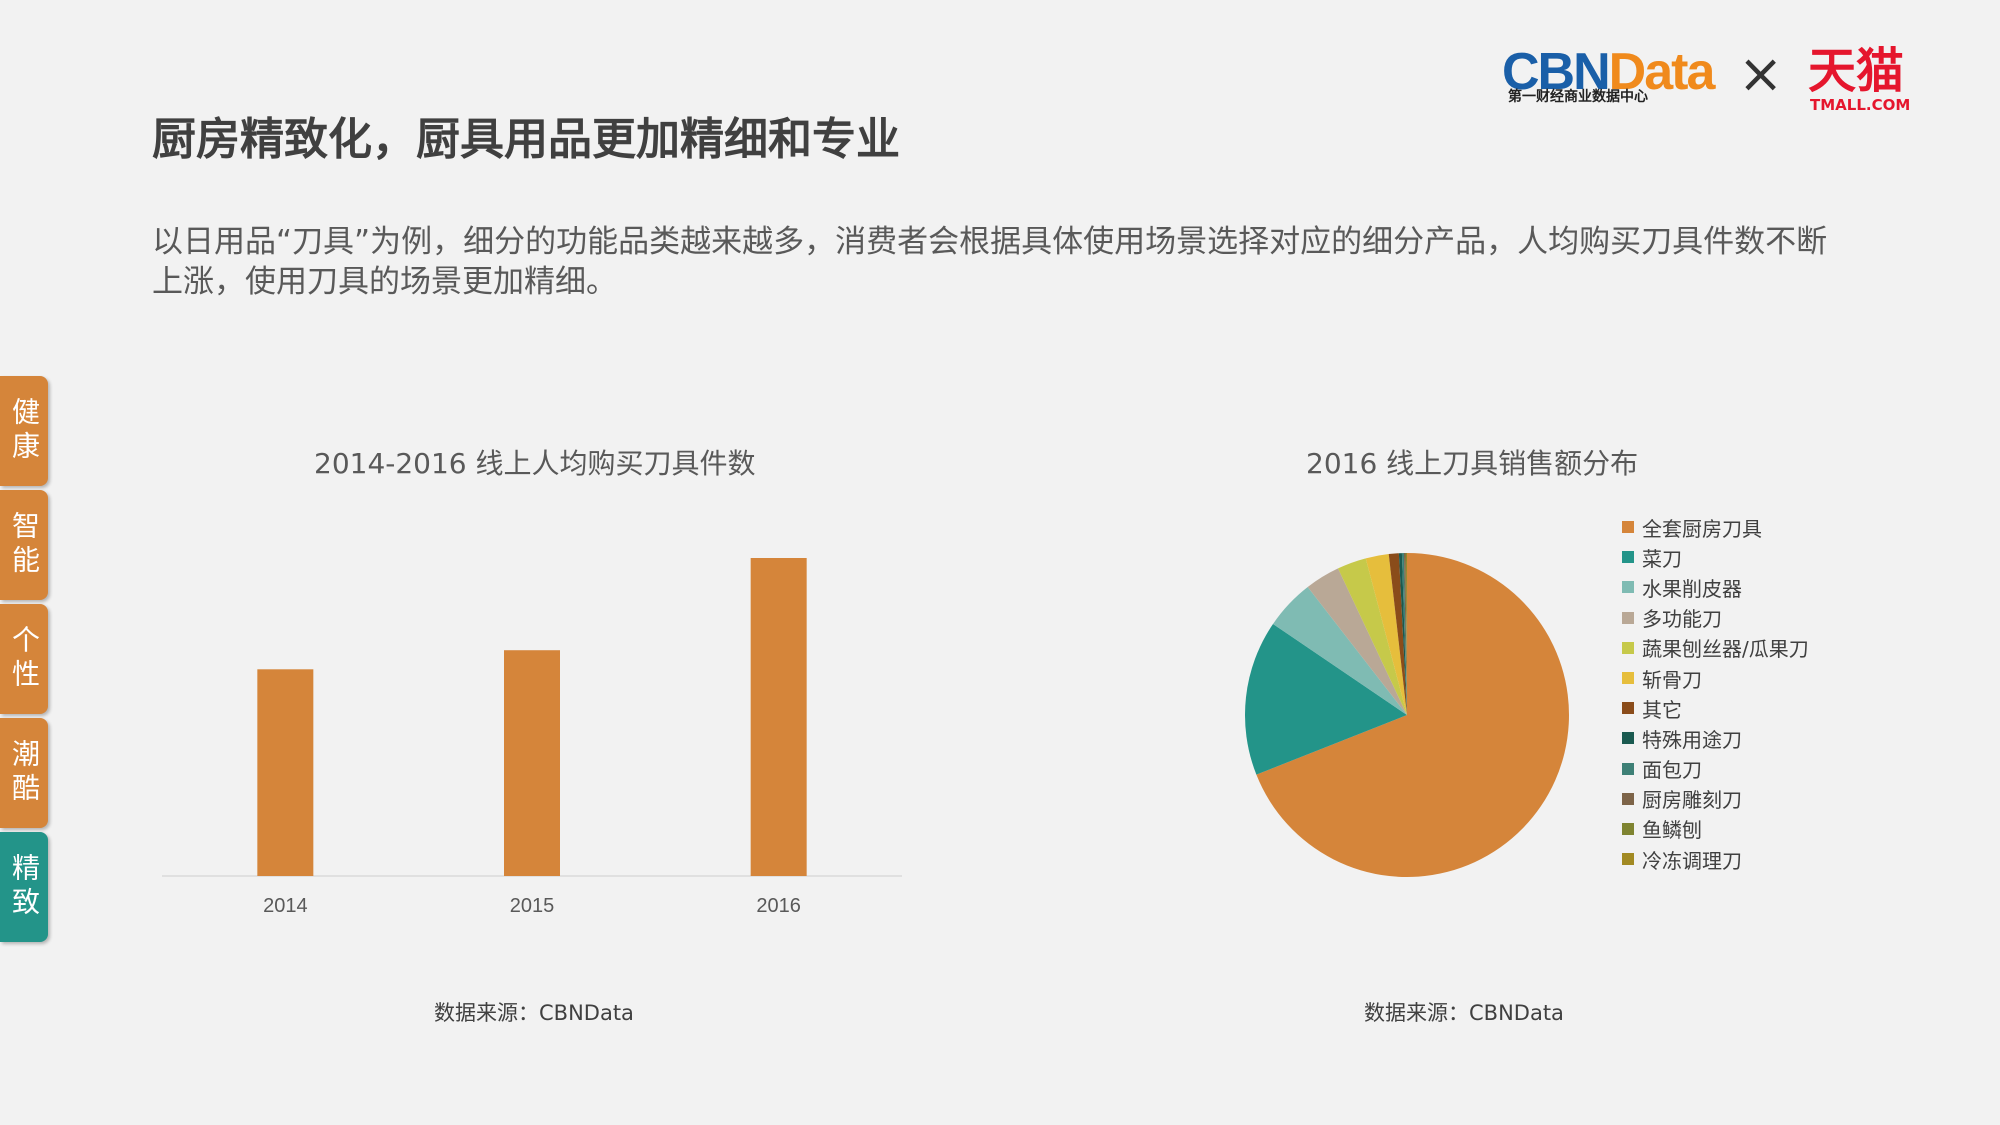 This screenshot has width=2000, height=1125. What do you see at coordinates (24, 887) in the screenshot?
I see `side-tab-refined: 精致` at bounding box center [24, 887].